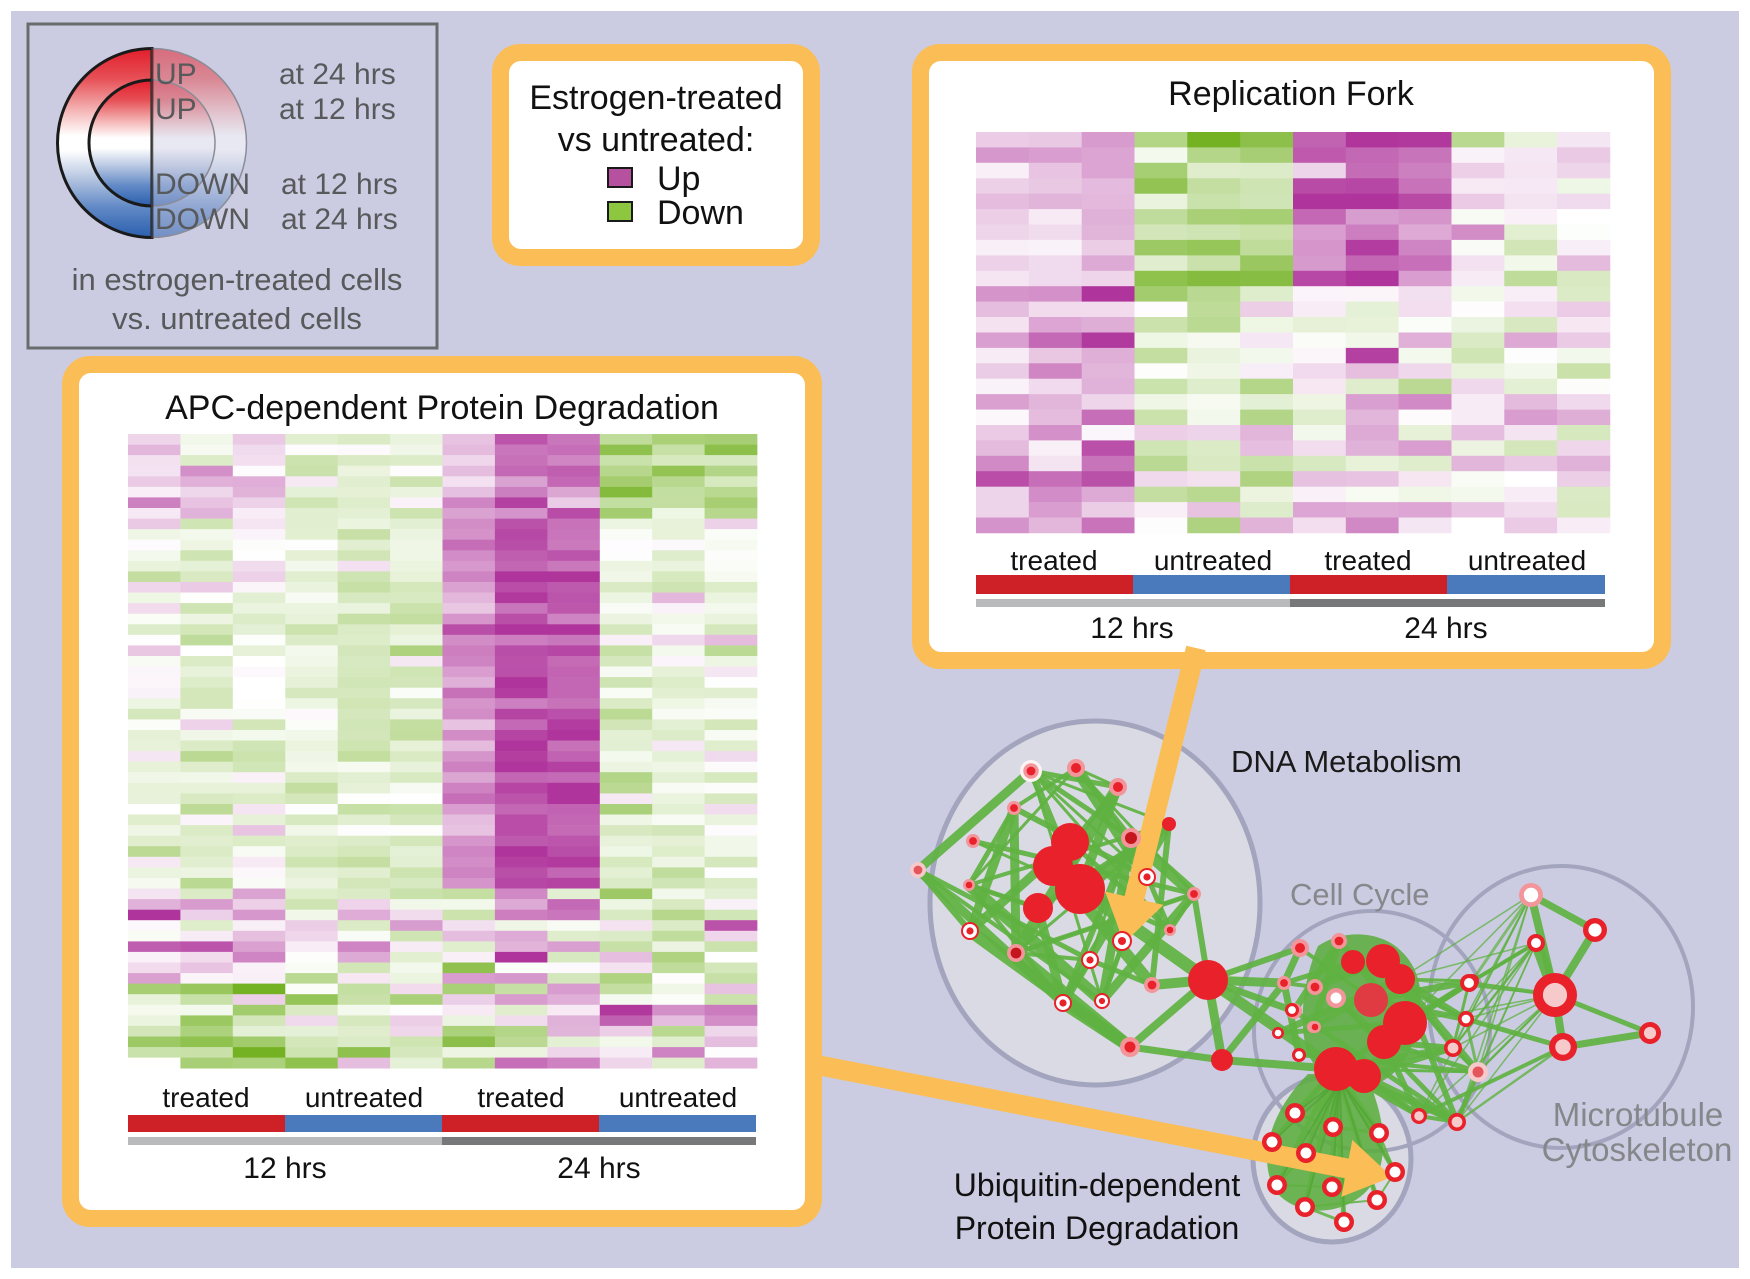  What do you see at coordinates (1346, 761) in the screenshot?
I see `svg-text: DNA Metabolism` at bounding box center [1346, 761].